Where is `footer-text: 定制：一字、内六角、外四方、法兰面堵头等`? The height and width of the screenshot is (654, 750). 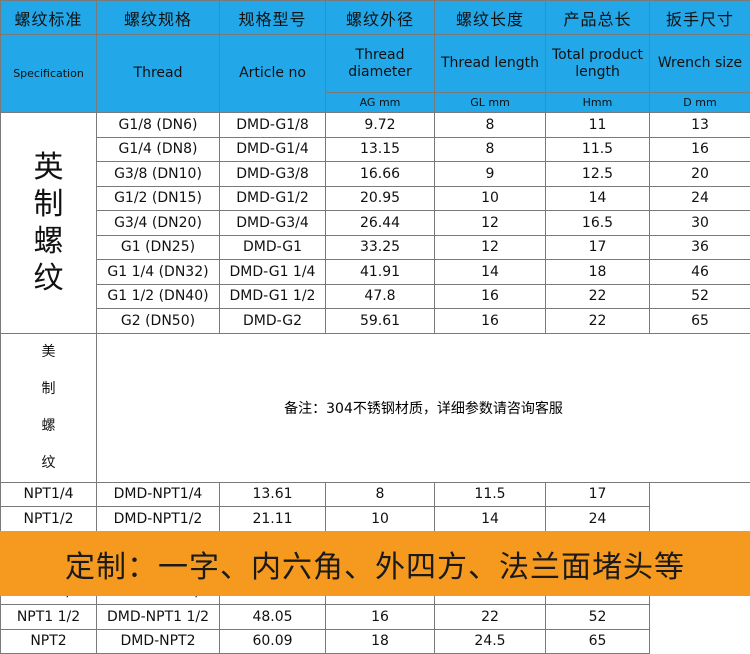 footer-text: 定制：一字、内六角、外四方、法兰面堵头等 is located at coordinates (375, 564).